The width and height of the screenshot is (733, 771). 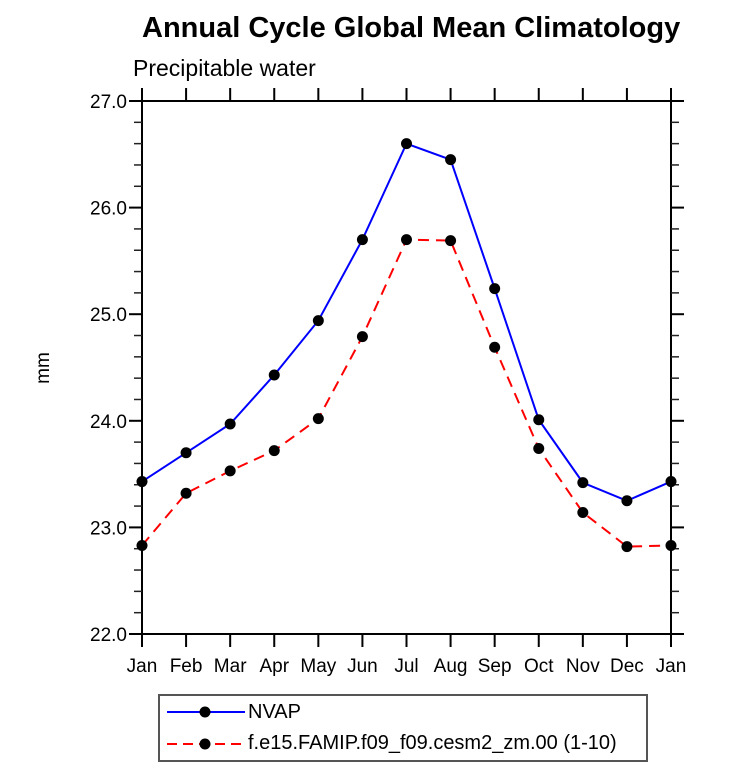 I want to click on x-tick-label: Oct, so click(x=539, y=666).